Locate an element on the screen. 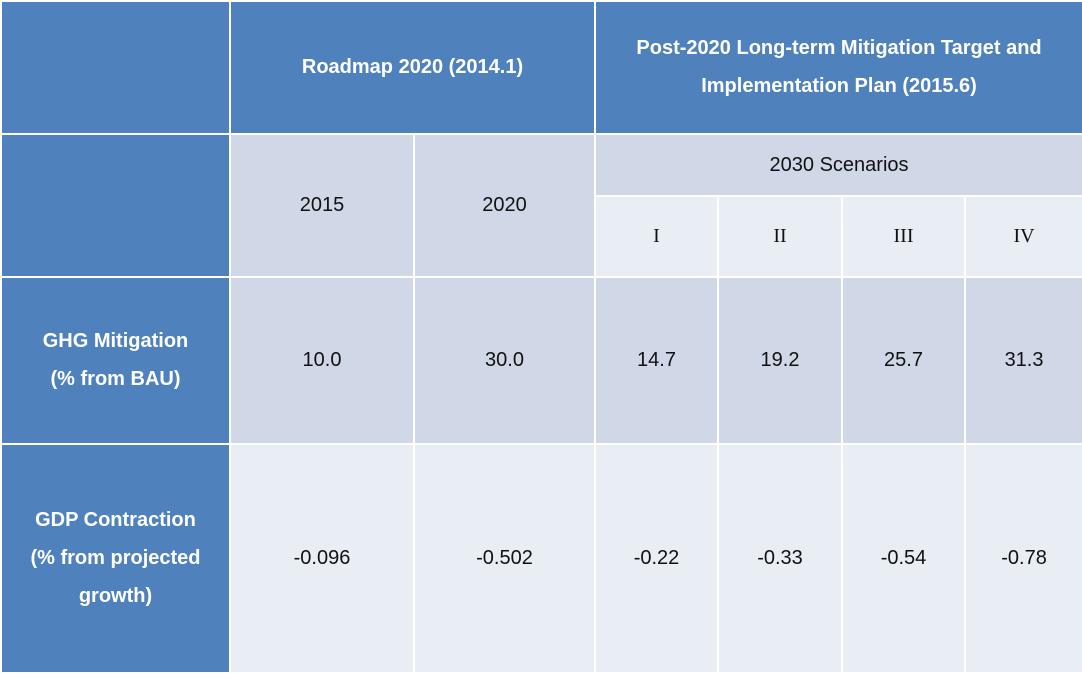  year-2020-header: 2020 is located at coordinates (504, 205).